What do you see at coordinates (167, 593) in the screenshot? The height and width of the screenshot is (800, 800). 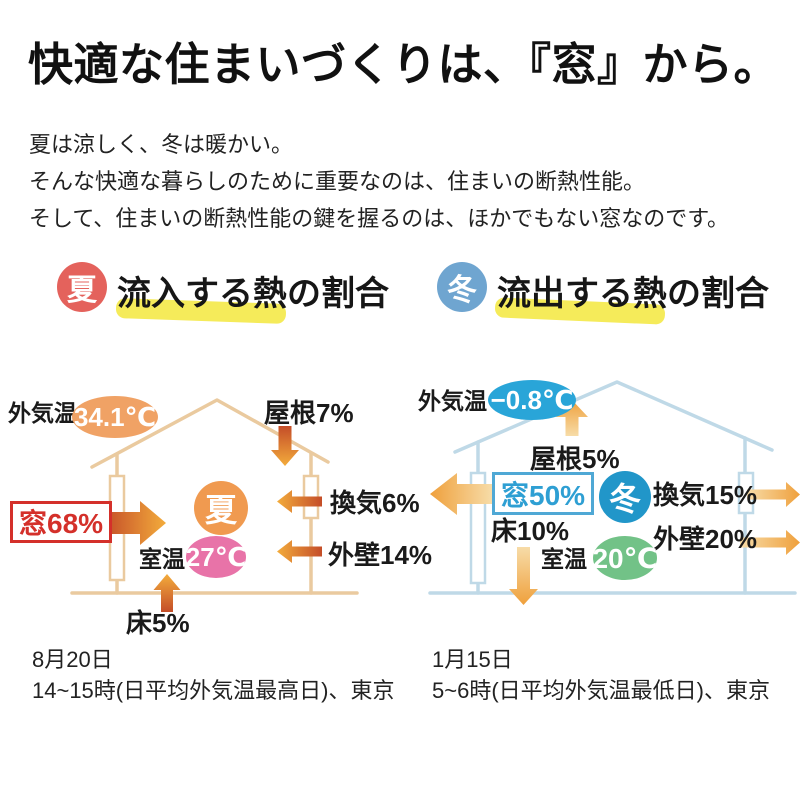 I see `summer-floor-arrow-icon` at bounding box center [167, 593].